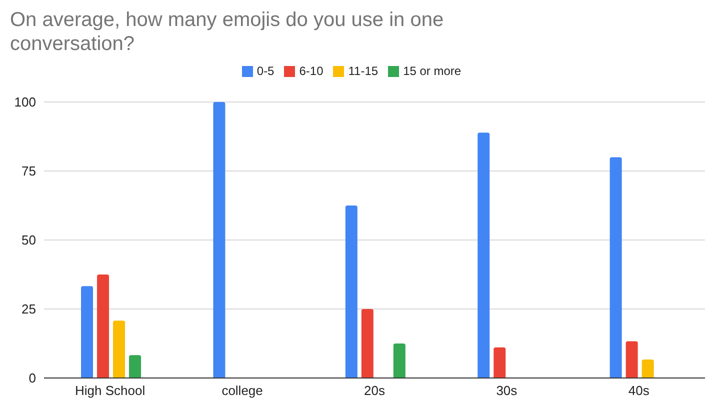  I want to click on x-tick-label: 20s, so click(375, 390).